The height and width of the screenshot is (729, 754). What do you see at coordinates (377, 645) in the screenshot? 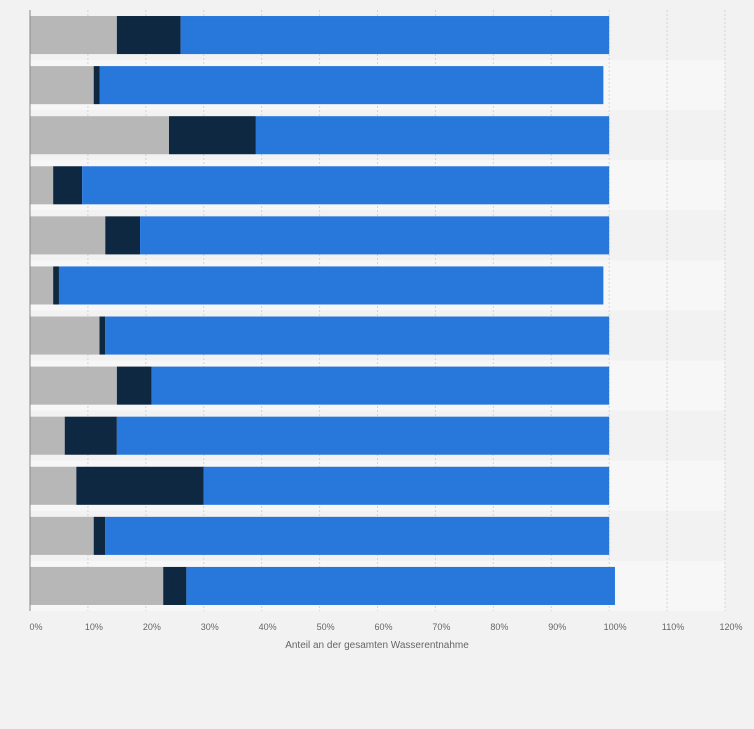
I see `x-axis-title: Anteil an der gesamten Wasserentnahme` at bounding box center [377, 645].